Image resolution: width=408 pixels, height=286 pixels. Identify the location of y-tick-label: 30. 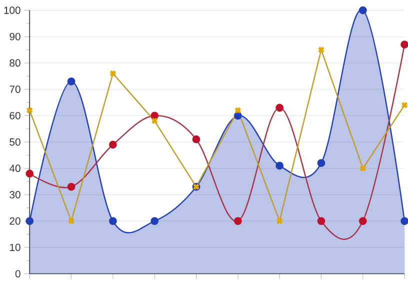
(15, 194).